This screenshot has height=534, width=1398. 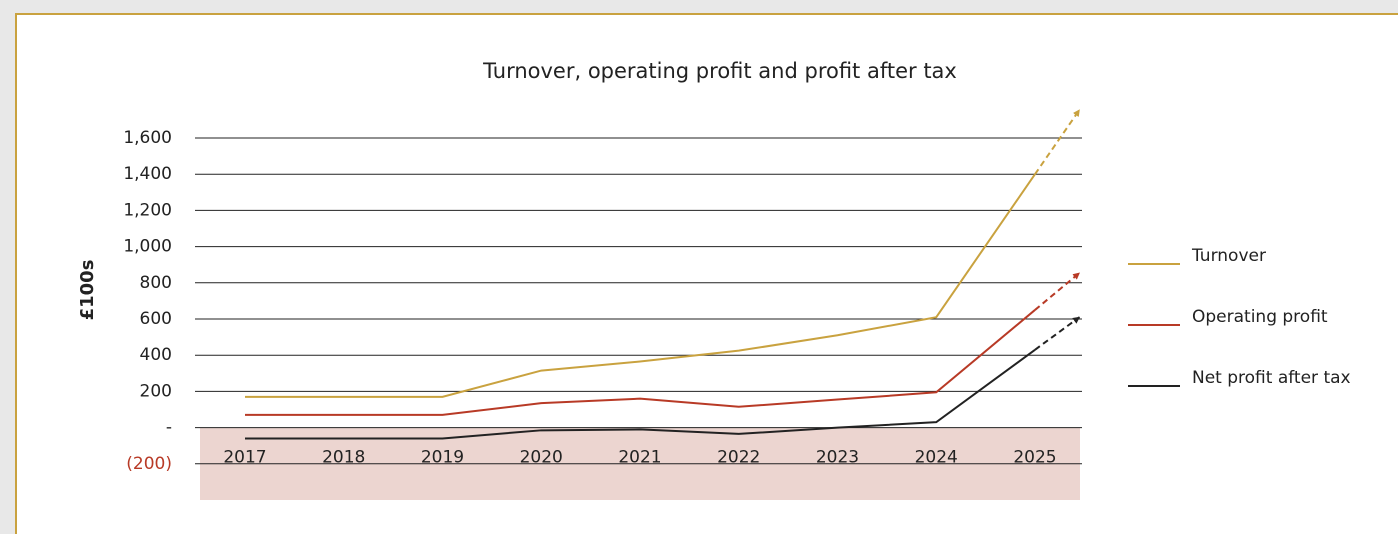 I want to click on x-tick-label: 2017, so click(x=244, y=458).